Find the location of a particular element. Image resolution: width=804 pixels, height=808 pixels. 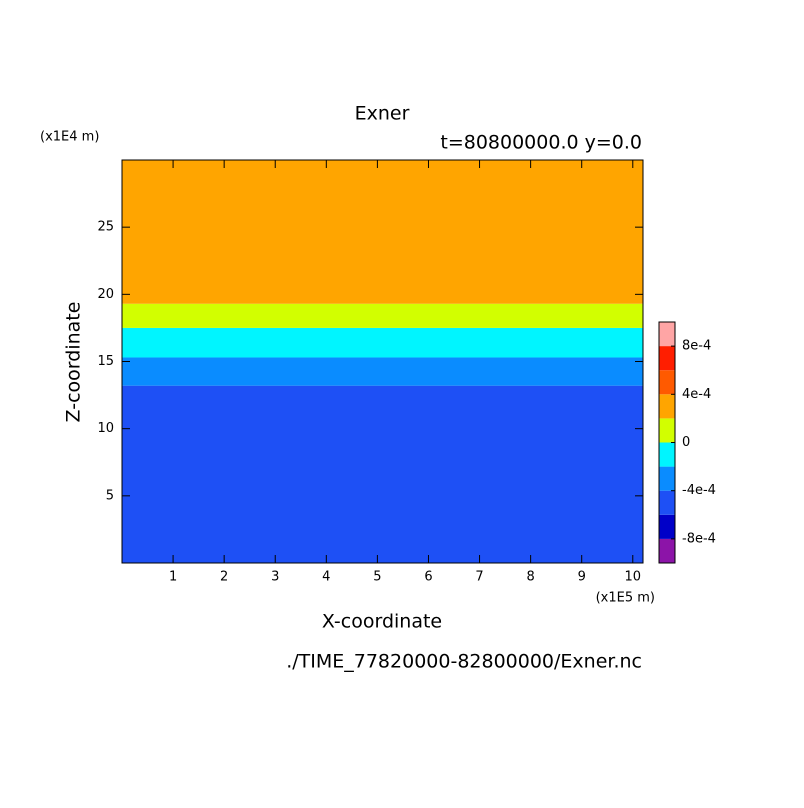

x-tick-label: 3 is located at coordinates (275, 577).